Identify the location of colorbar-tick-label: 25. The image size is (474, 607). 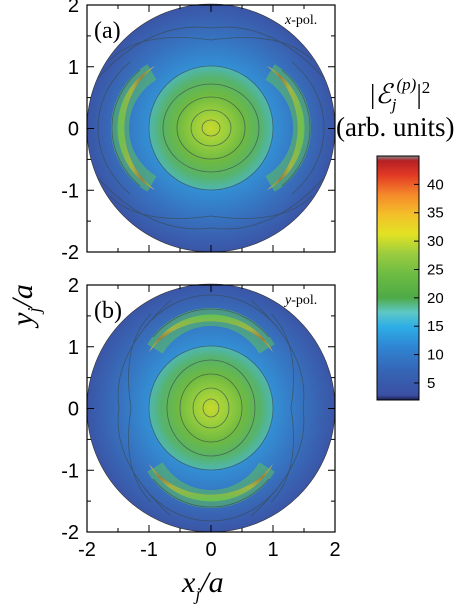
(435, 269).